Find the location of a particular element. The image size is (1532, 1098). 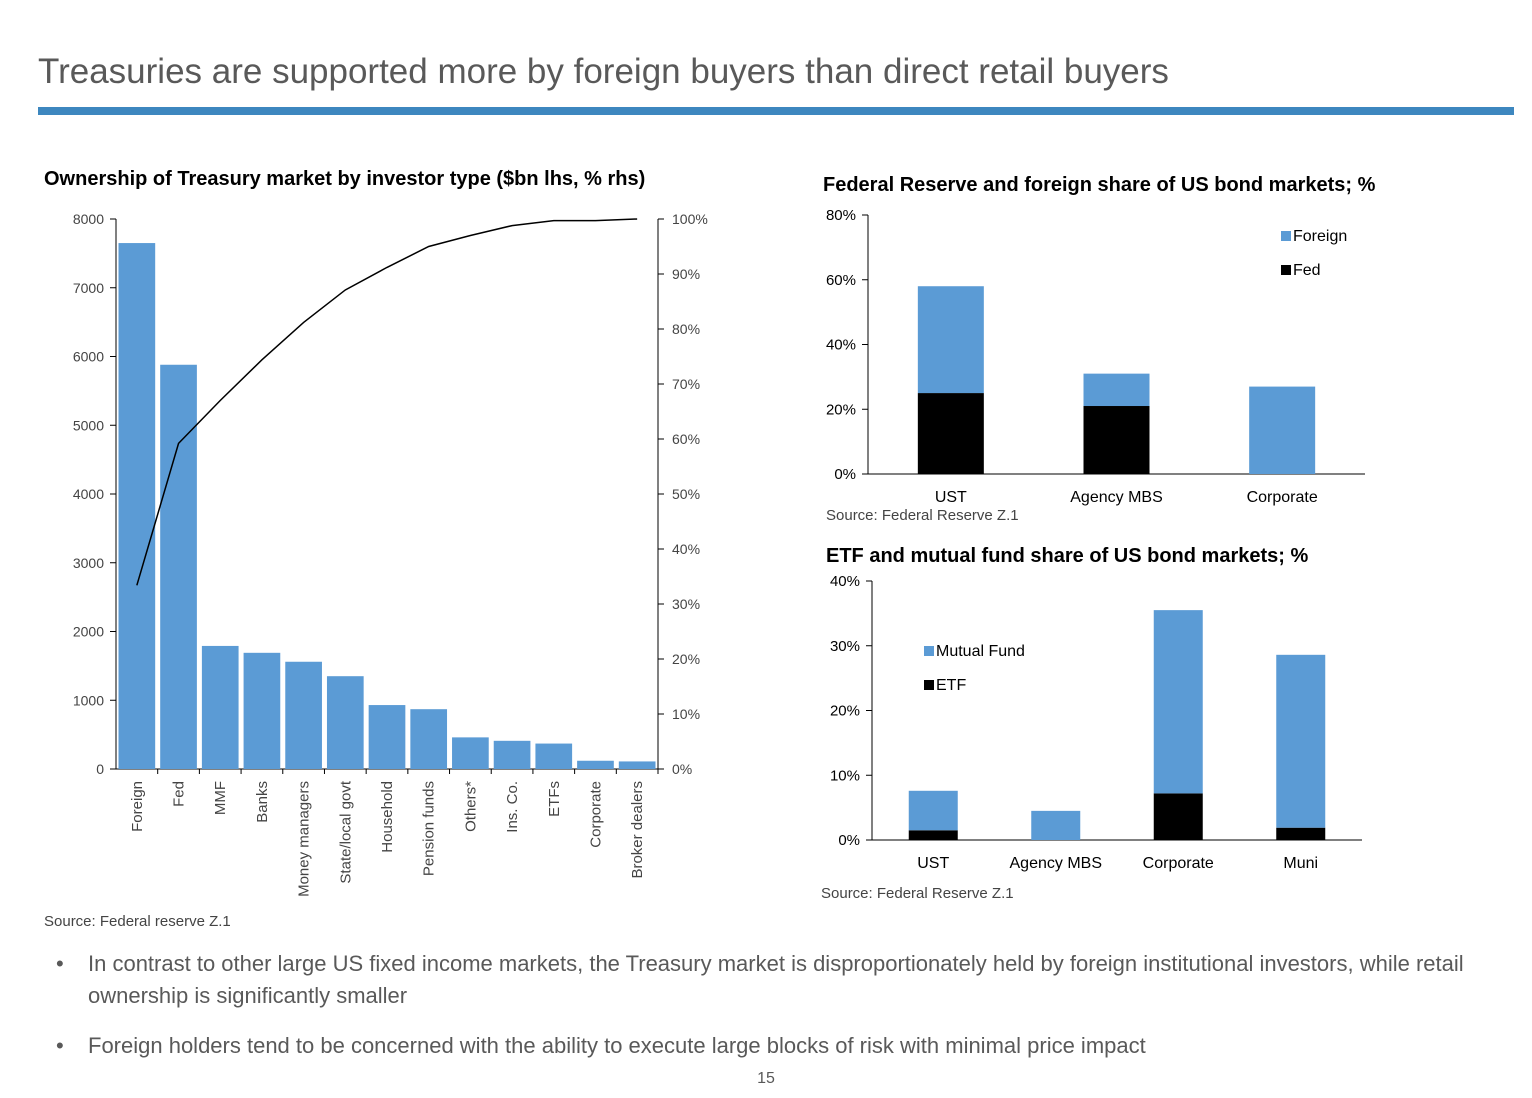

page-number: 15 is located at coordinates (766, 1078).